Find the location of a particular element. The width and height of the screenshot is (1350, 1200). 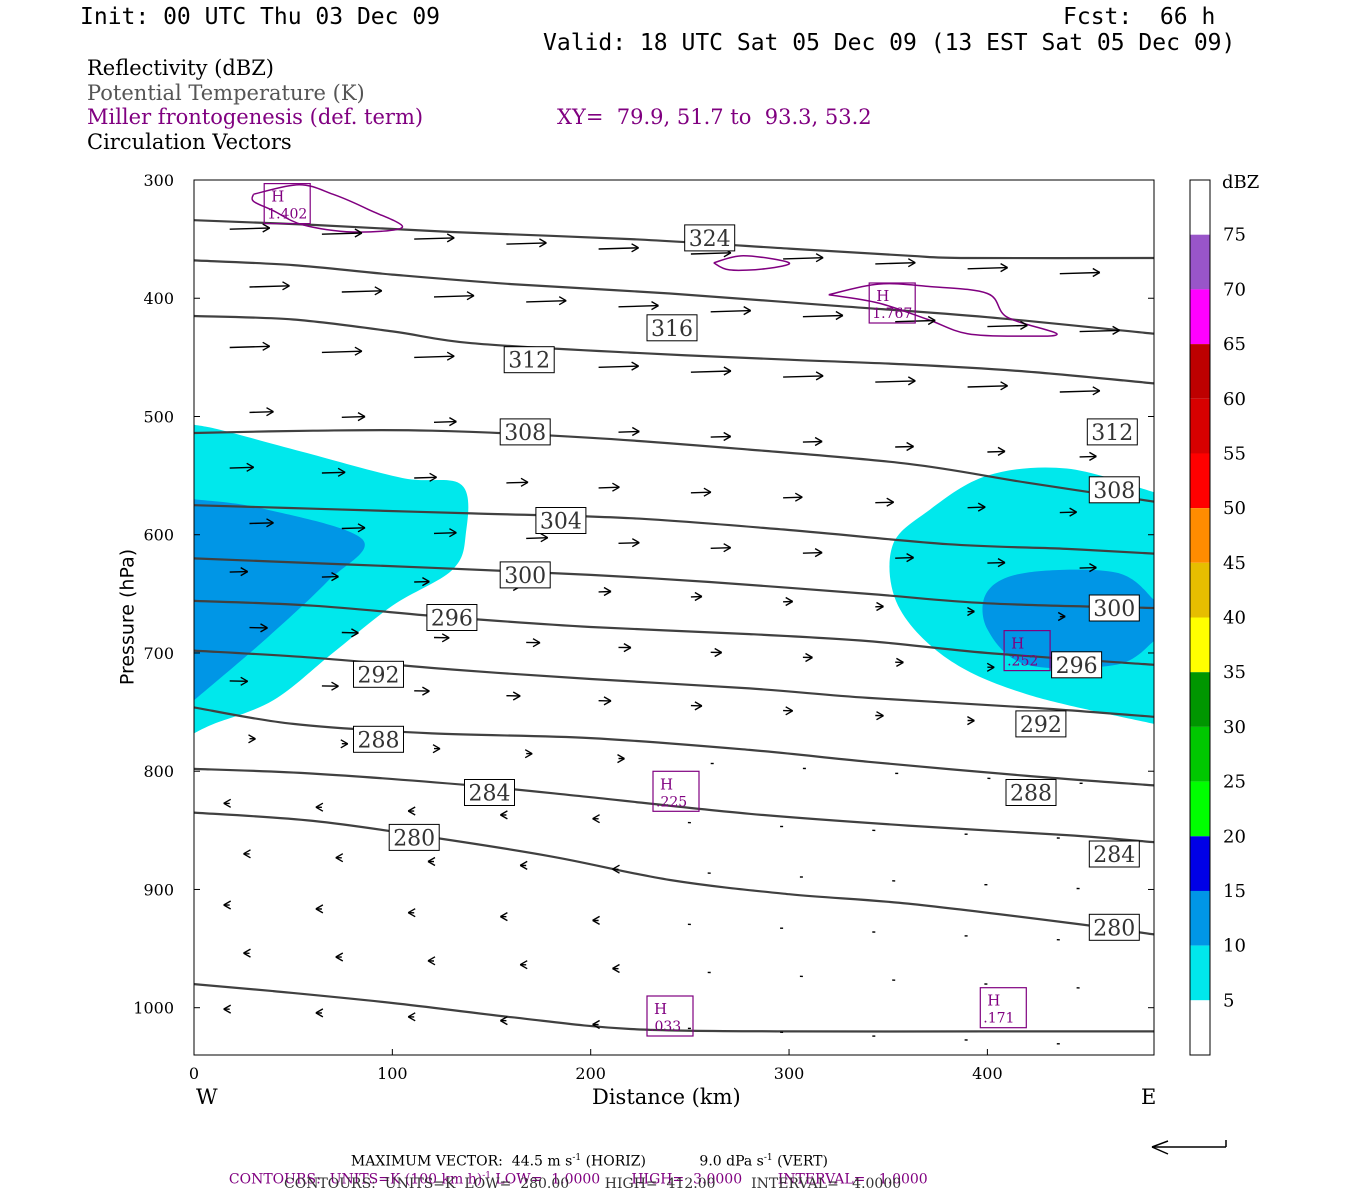

theta-label-296: 296 is located at coordinates (1077, 666).